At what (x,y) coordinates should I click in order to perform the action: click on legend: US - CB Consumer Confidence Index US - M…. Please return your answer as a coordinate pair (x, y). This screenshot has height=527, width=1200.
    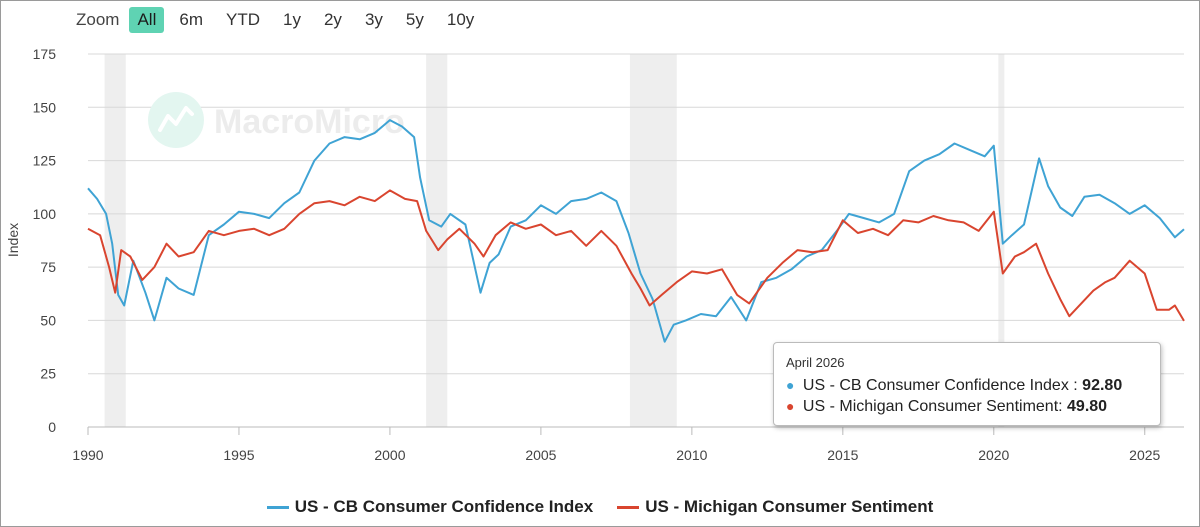
    Looking at the image, I should click on (600, 507).